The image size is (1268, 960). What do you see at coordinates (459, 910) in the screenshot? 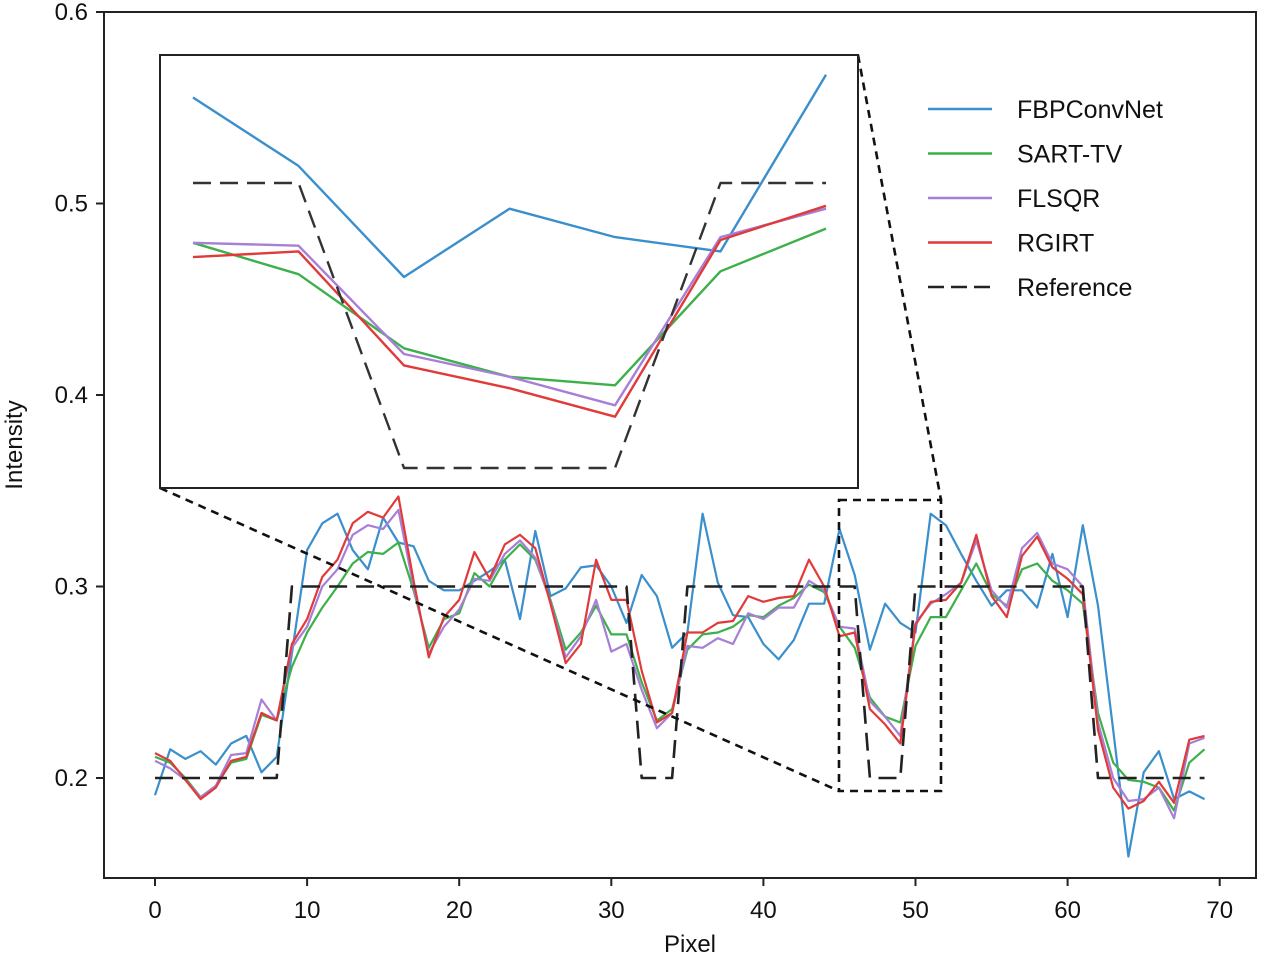
I see `x-tick-label: 20` at bounding box center [459, 910].